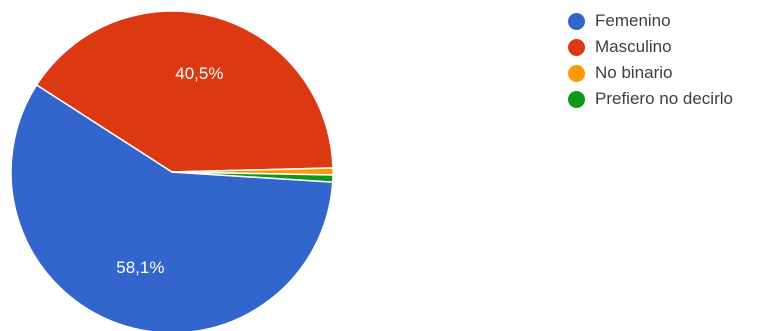 The height and width of the screenshot is (331, 781). What do you see at coordinates (634, 72) in the screenshot?
I see `legend-label-no-binario: No binario` at bounding box center [634, 72].